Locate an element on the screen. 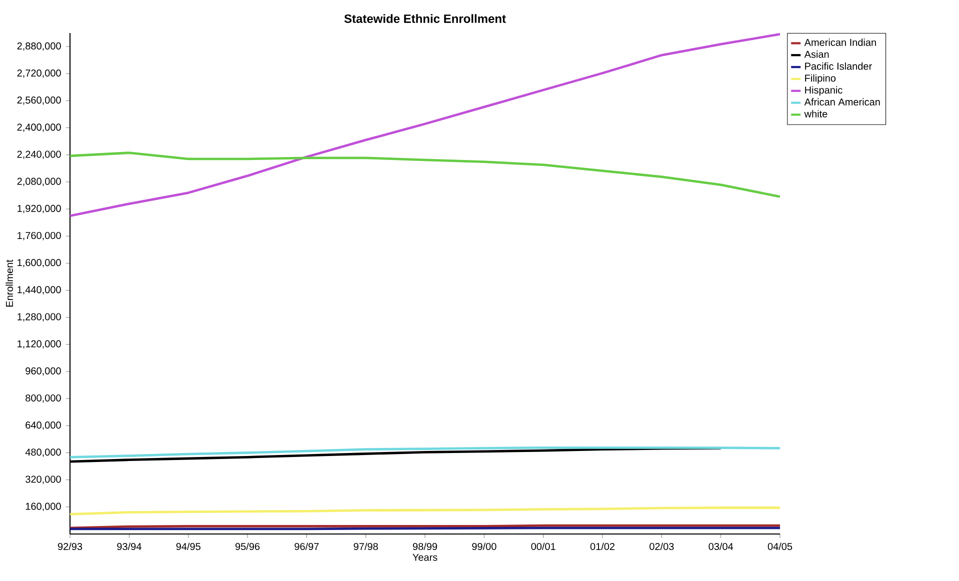 The image size is (959, 581). x-tick-label: 92/93 is located at coordinates (70, 546).